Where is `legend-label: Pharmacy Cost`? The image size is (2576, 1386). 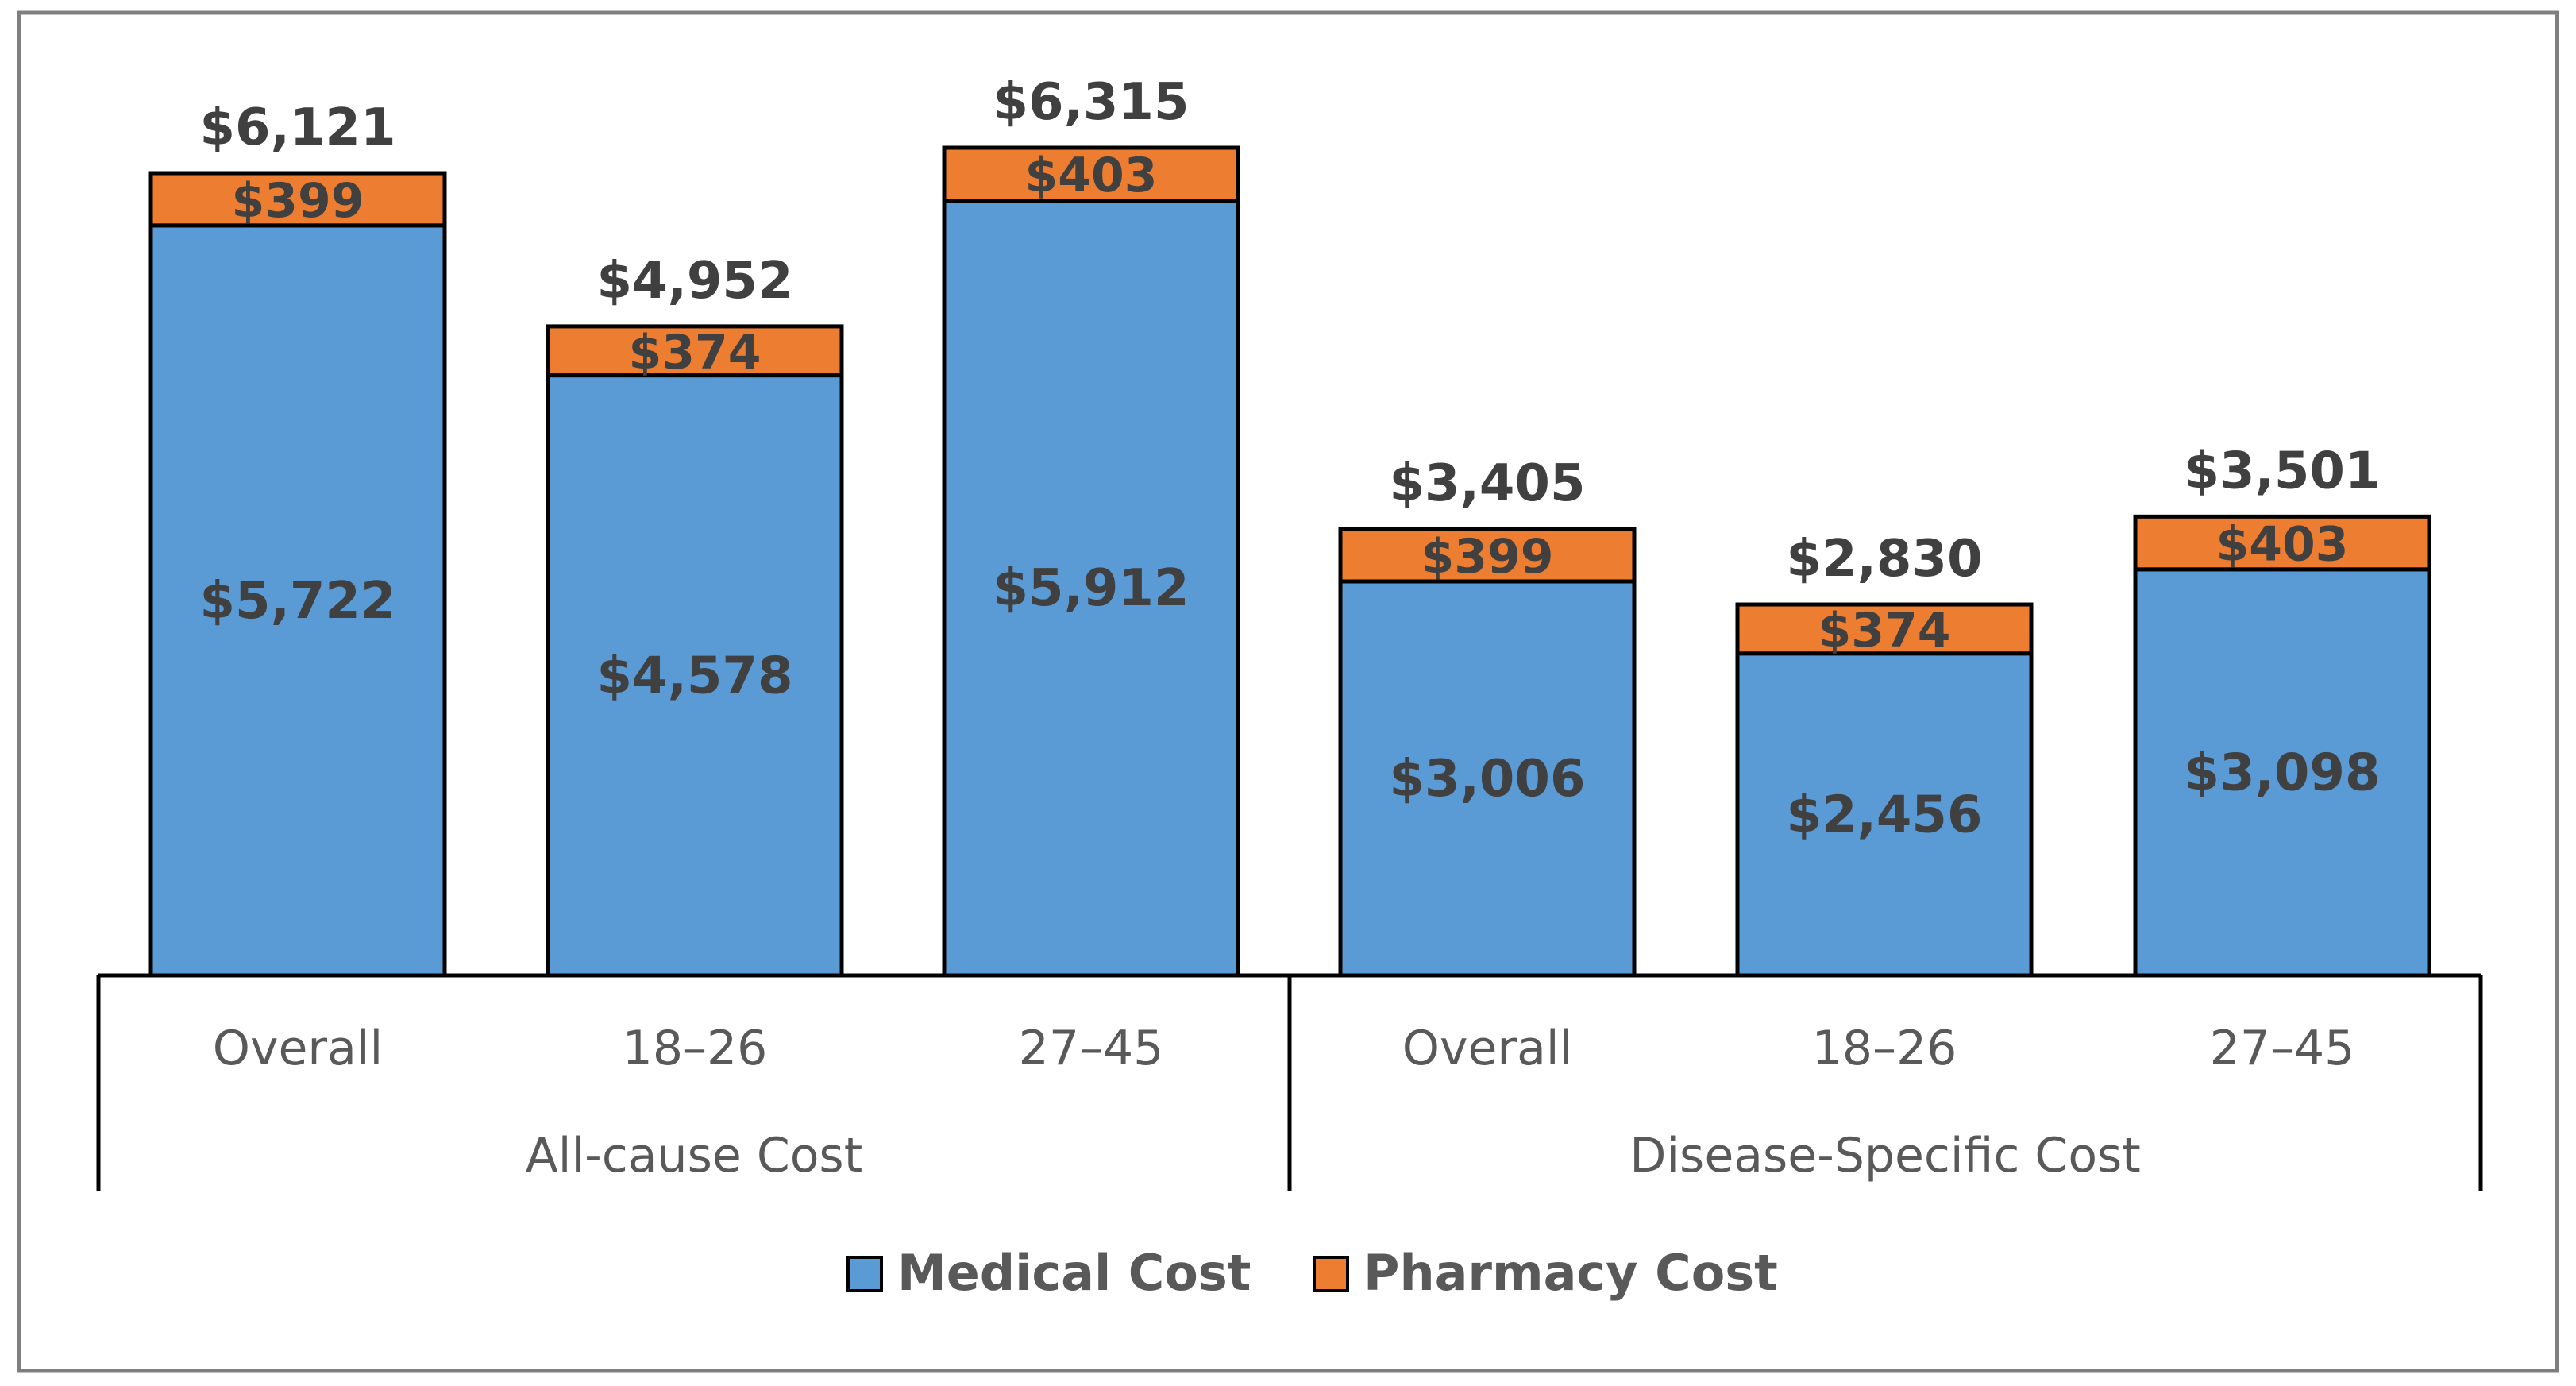 legend-label: Pharmacy Cost is located at coordinates (1570, 1273).